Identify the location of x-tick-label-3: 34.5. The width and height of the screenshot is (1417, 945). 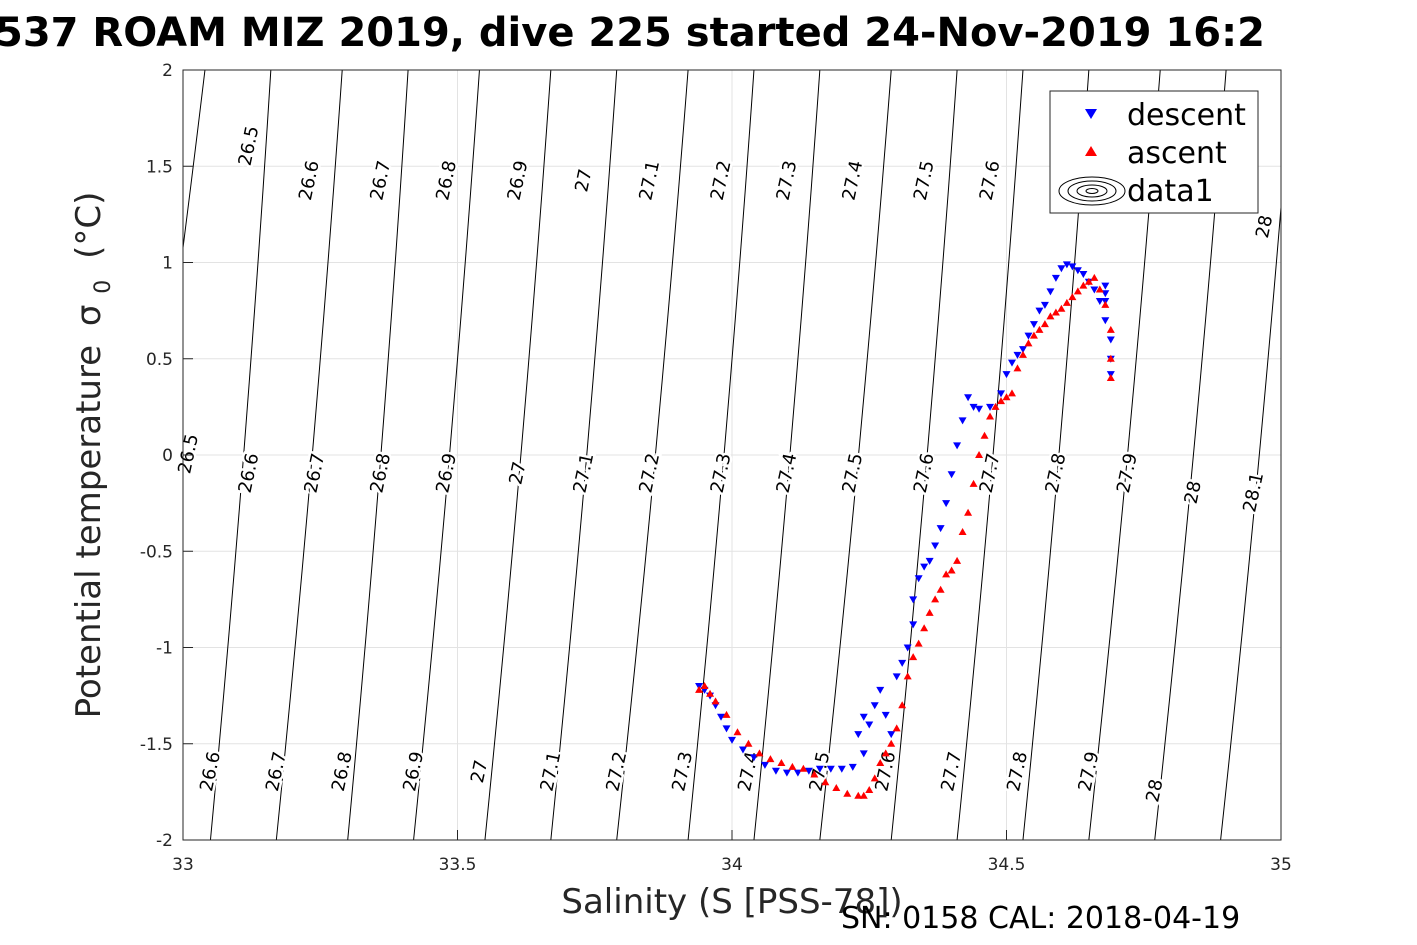
(1007, 865).